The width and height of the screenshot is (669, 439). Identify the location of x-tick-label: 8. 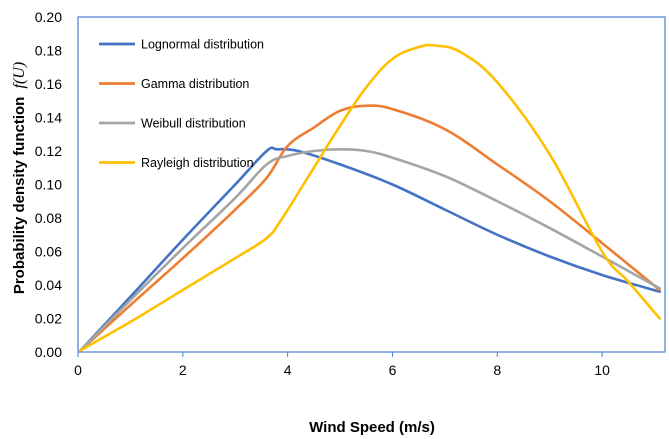
(497, 370).